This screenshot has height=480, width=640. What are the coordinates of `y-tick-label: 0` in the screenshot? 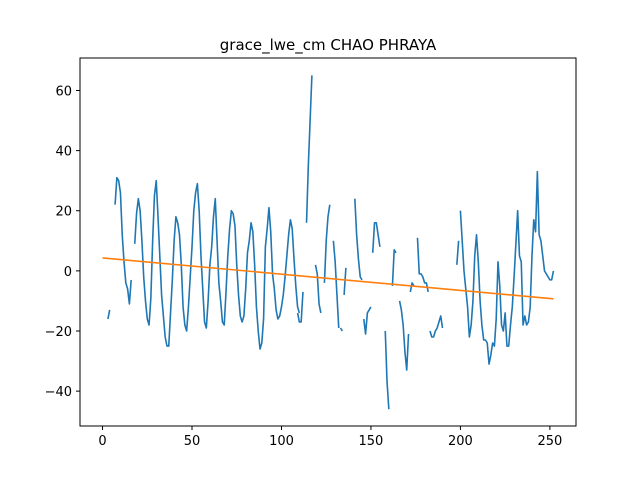 It's located at (68, 272).